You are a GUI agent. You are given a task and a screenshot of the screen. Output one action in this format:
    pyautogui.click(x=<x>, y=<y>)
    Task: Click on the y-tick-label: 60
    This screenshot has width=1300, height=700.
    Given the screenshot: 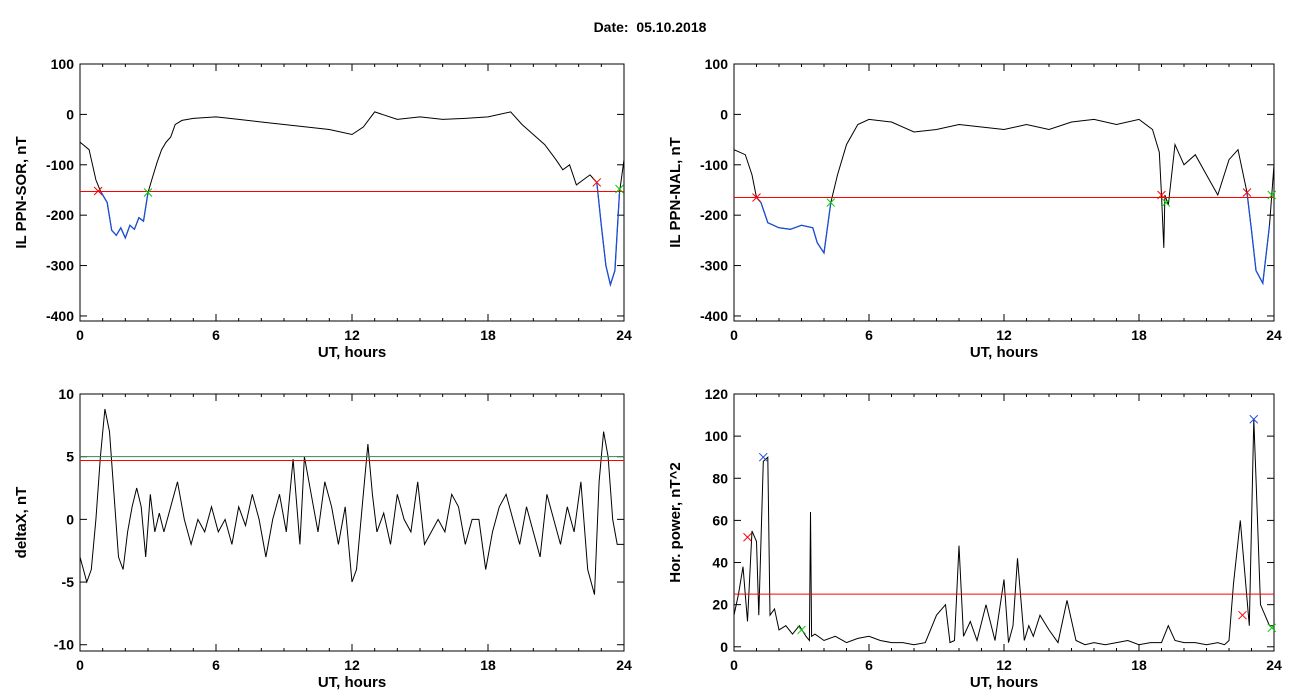 What is the action you would take?
    pyautogui.click(x=720, y=520)
    